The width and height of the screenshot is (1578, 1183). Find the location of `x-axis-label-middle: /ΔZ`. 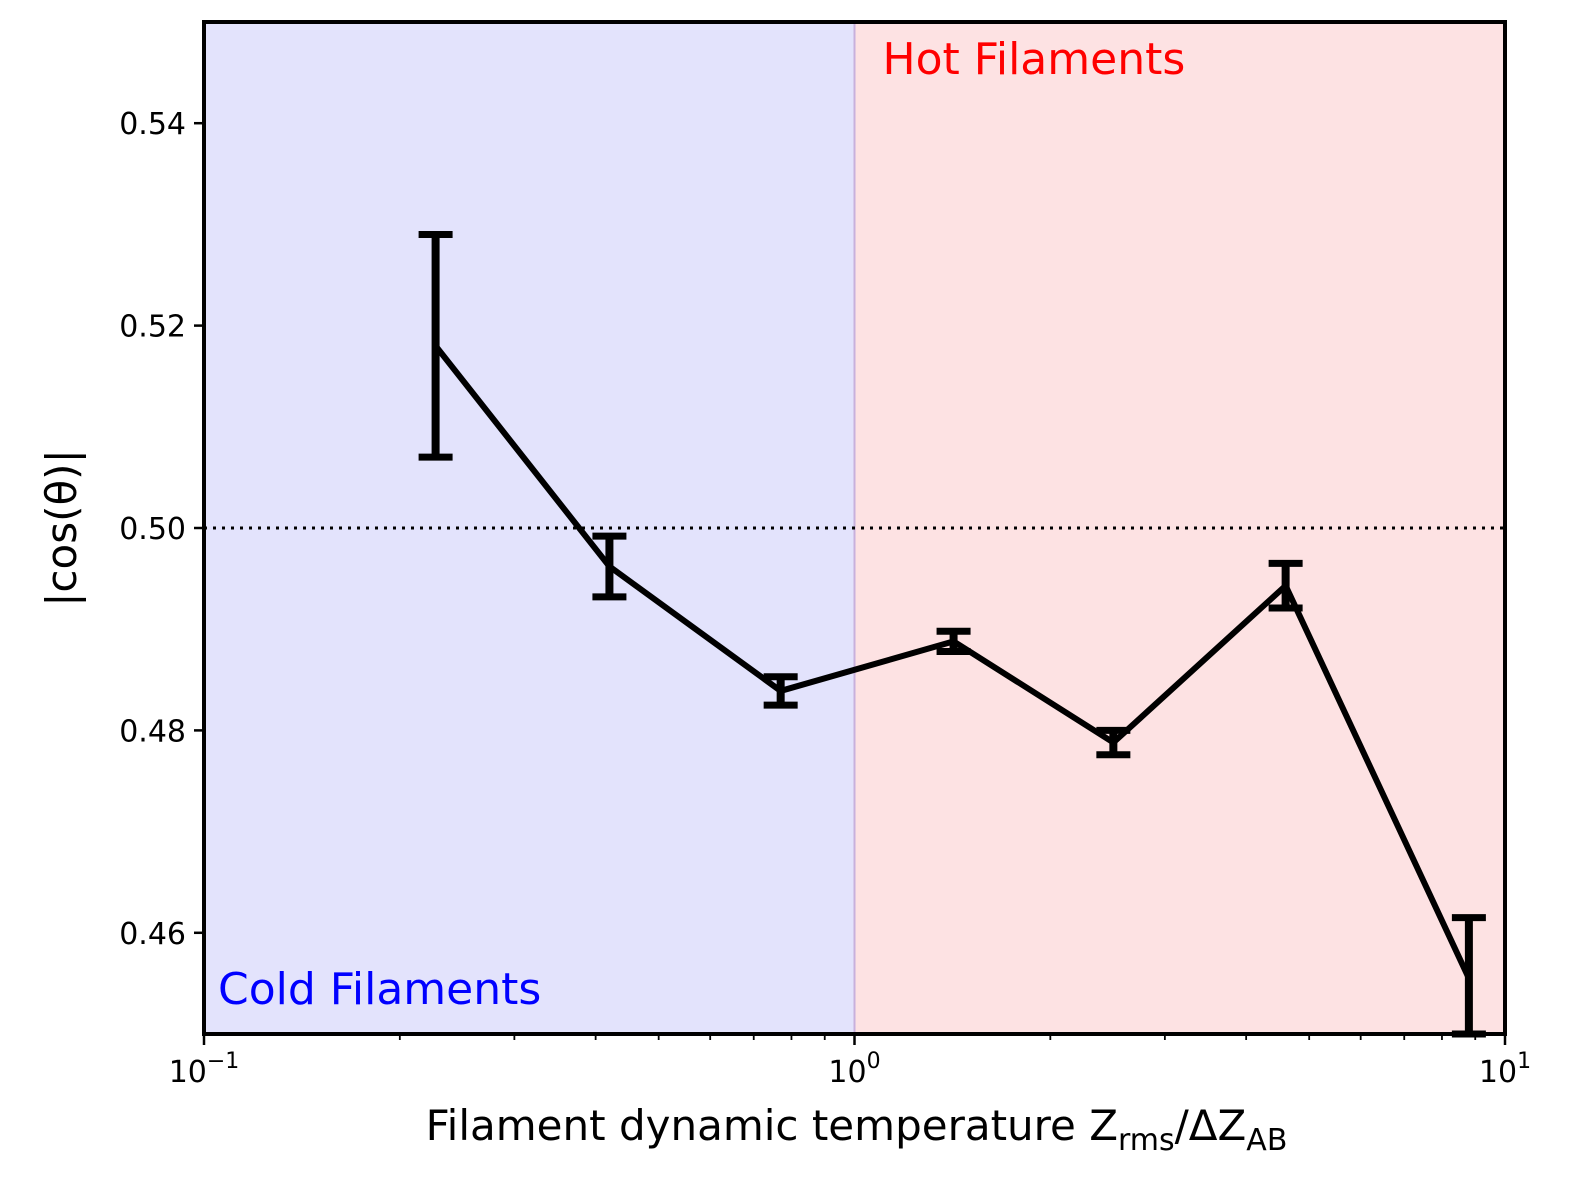

x-axis-label-middle: /ΔZ is located at coordinates (1211, 1125).